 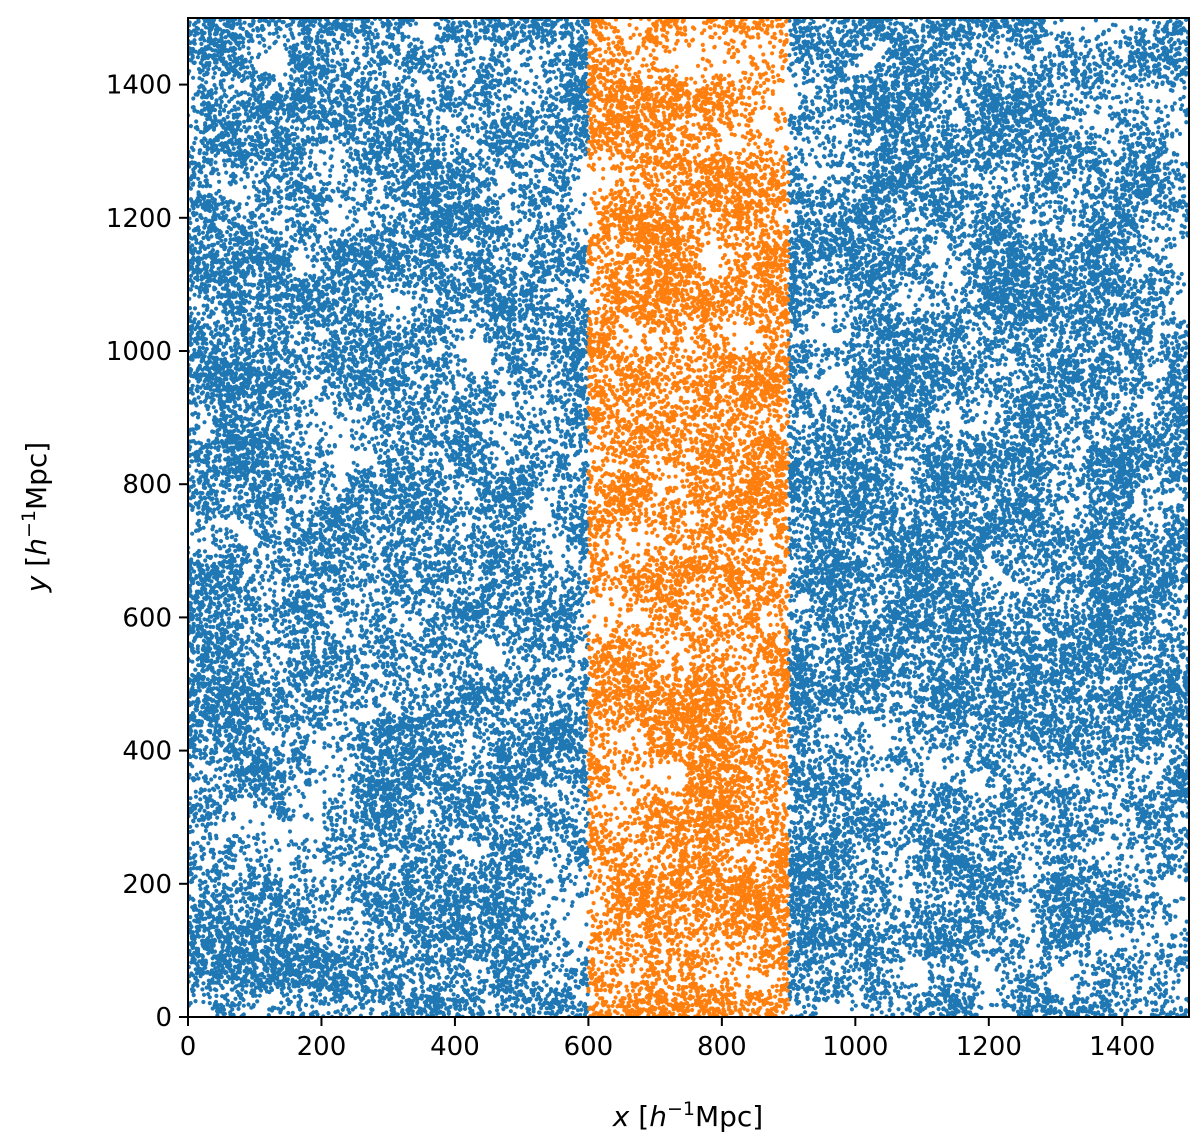 I want to click on y-tick-label: 400, so click(x=147, y=752).